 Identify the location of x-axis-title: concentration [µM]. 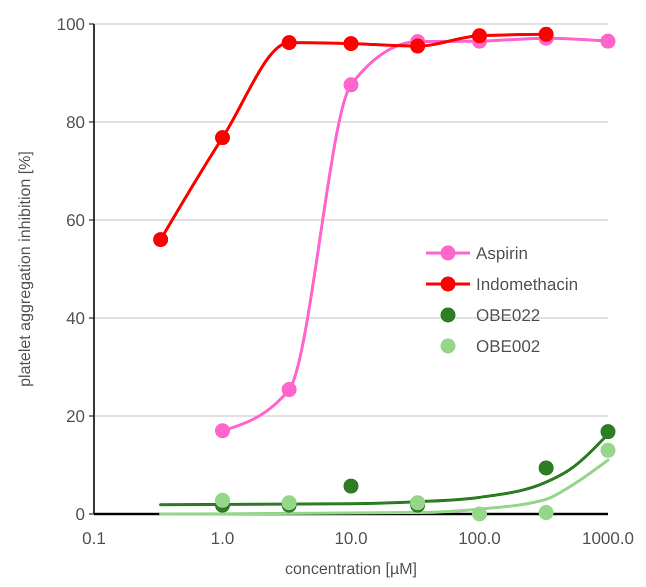
(351, 569).